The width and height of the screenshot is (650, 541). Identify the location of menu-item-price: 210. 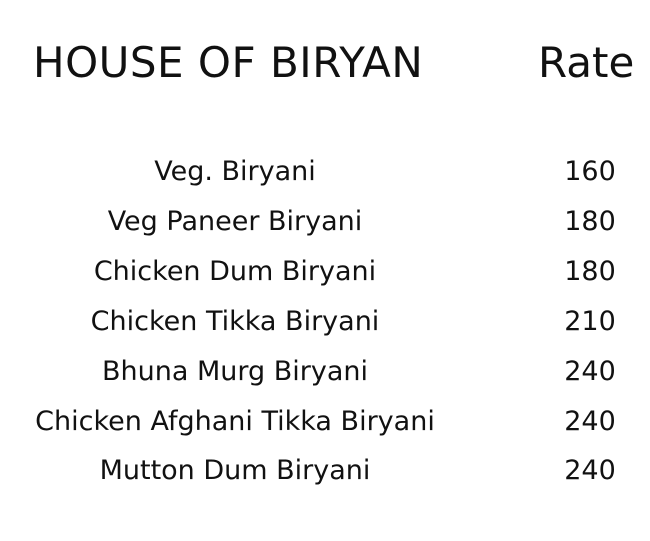
(590, 321).